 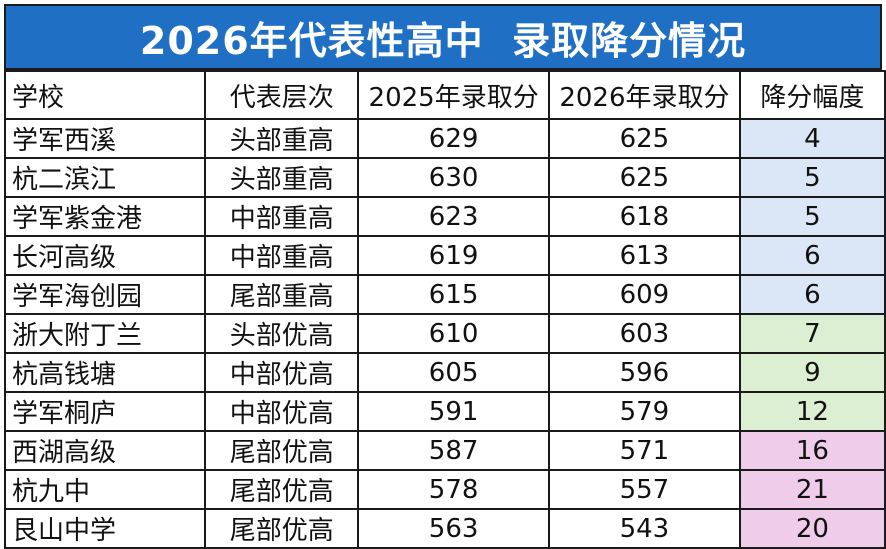 What do you see at coordinates (105, 294) in the screenshot?
I see `cell-school: 学军海创园` at bounding box center [105, 294].